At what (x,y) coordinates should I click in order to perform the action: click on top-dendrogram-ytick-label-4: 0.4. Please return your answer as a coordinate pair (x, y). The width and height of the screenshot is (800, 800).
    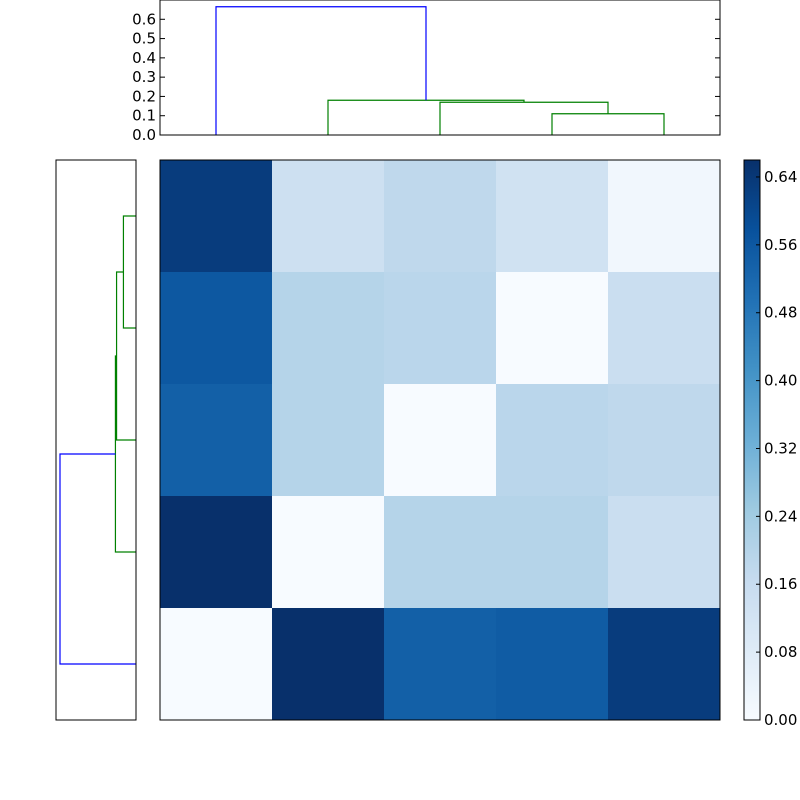
    Looking at the image, I should click on (144, 58).